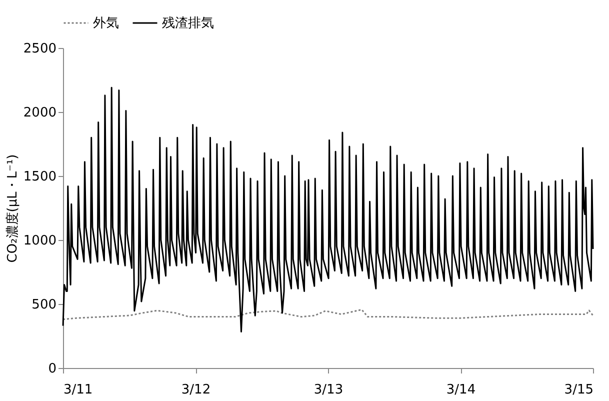 The width and height of the screenshot is (609, 401). I want to click on legend-label: 外気, so click(106, 23).